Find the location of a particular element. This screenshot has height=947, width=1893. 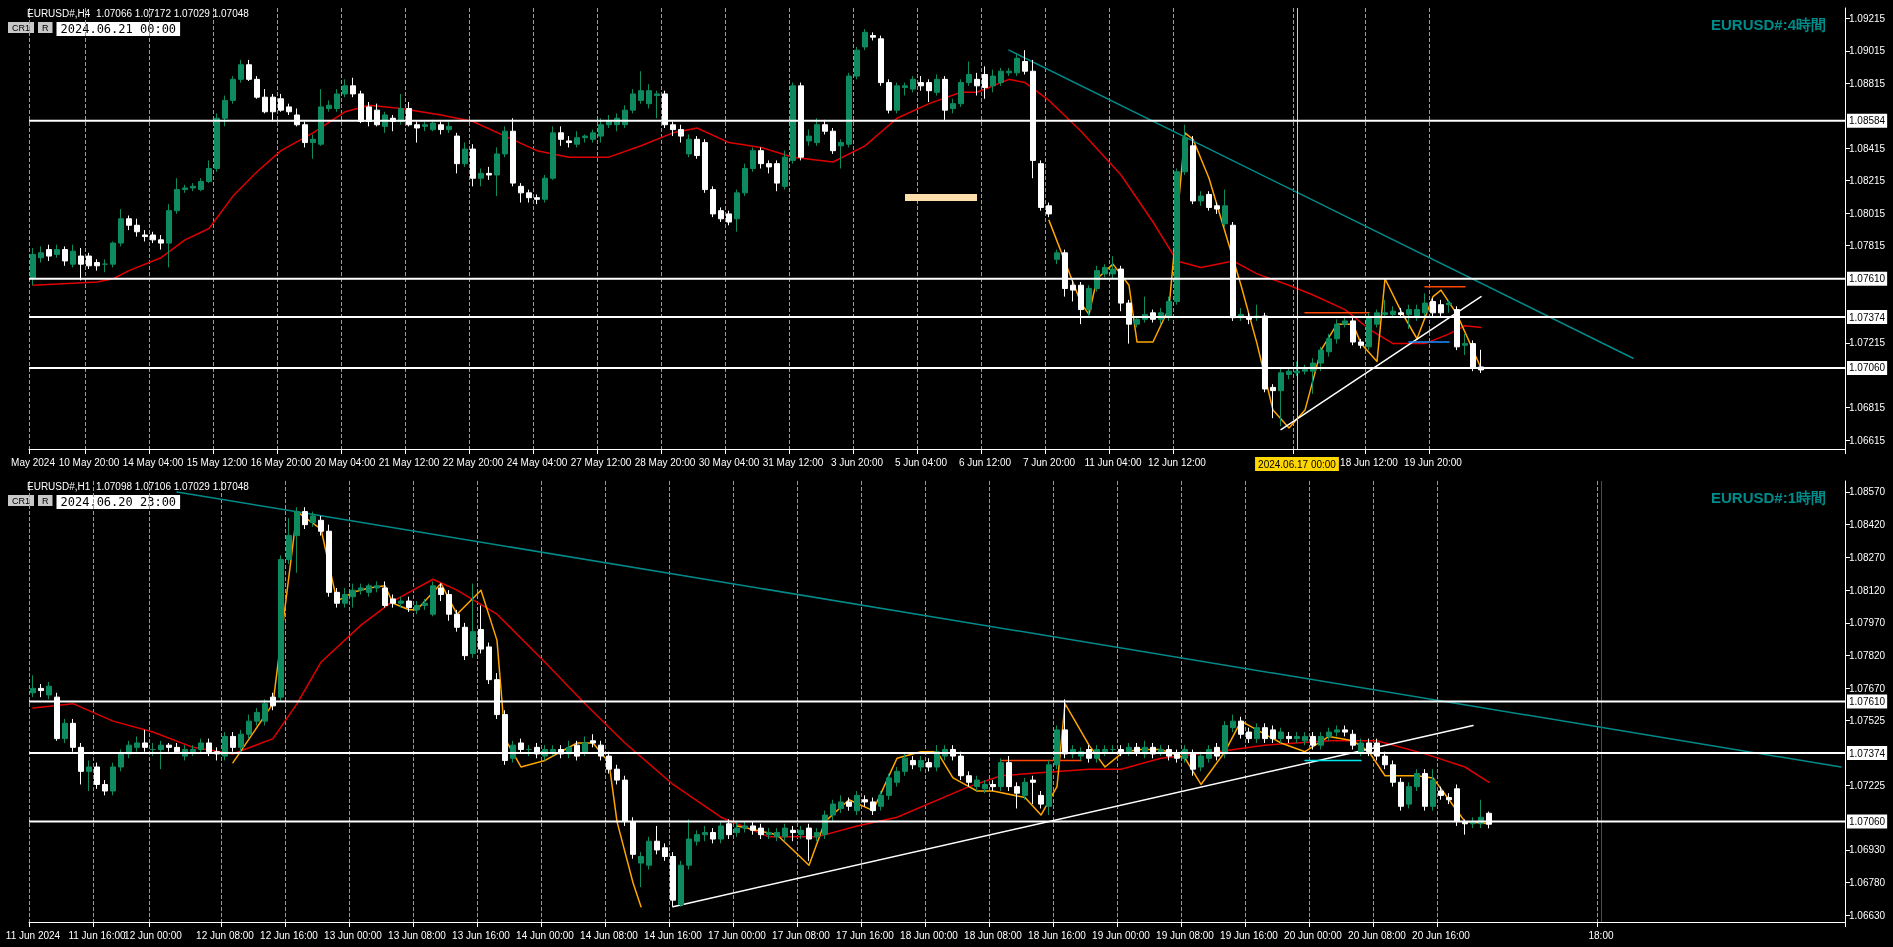

x-tick-label: 15 May 12:00 is located at coordinates (217, 462).